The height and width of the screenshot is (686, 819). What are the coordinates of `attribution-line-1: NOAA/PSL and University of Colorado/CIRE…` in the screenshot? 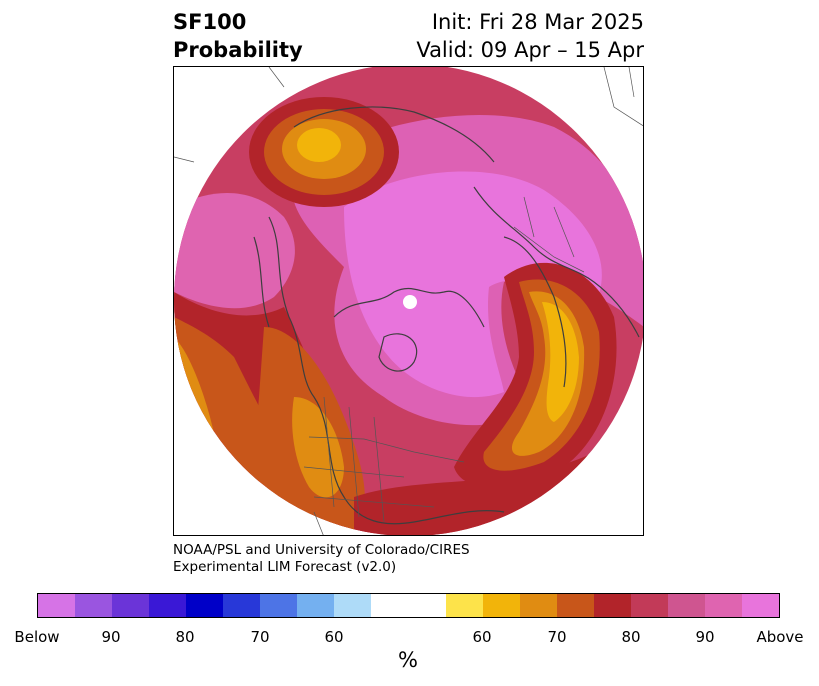 It's located at (321, 550).